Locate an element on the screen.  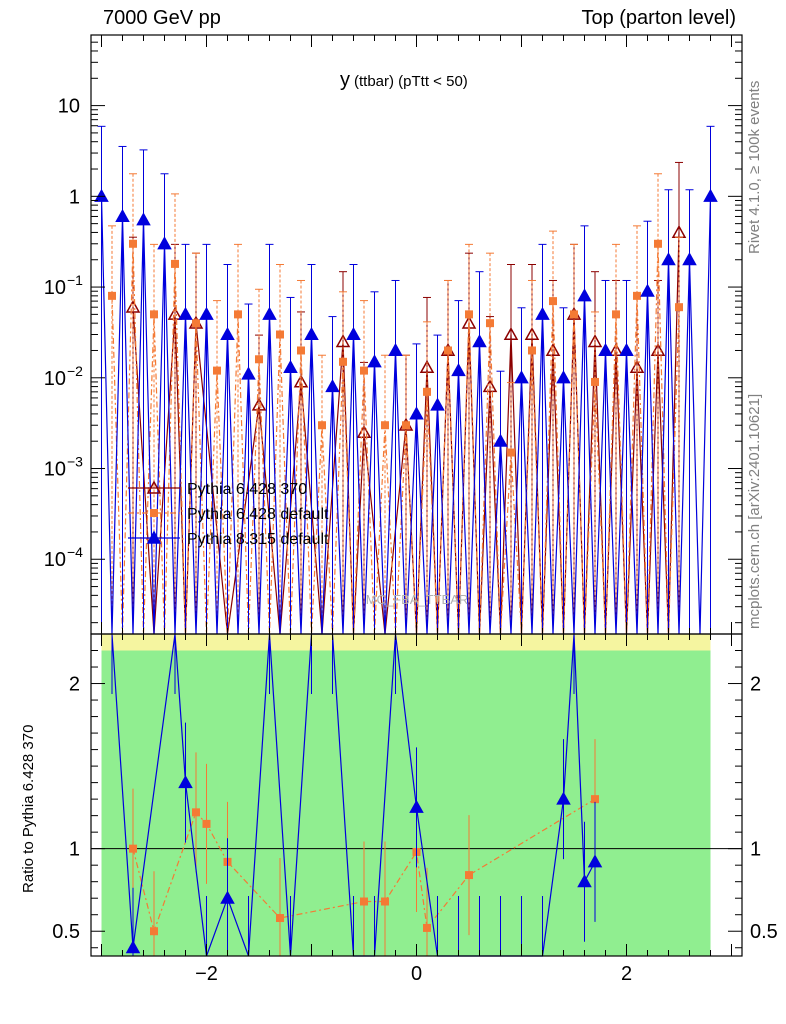
ratio-y-tick-label-left: 0.5 is located at coordinates (66, 932).